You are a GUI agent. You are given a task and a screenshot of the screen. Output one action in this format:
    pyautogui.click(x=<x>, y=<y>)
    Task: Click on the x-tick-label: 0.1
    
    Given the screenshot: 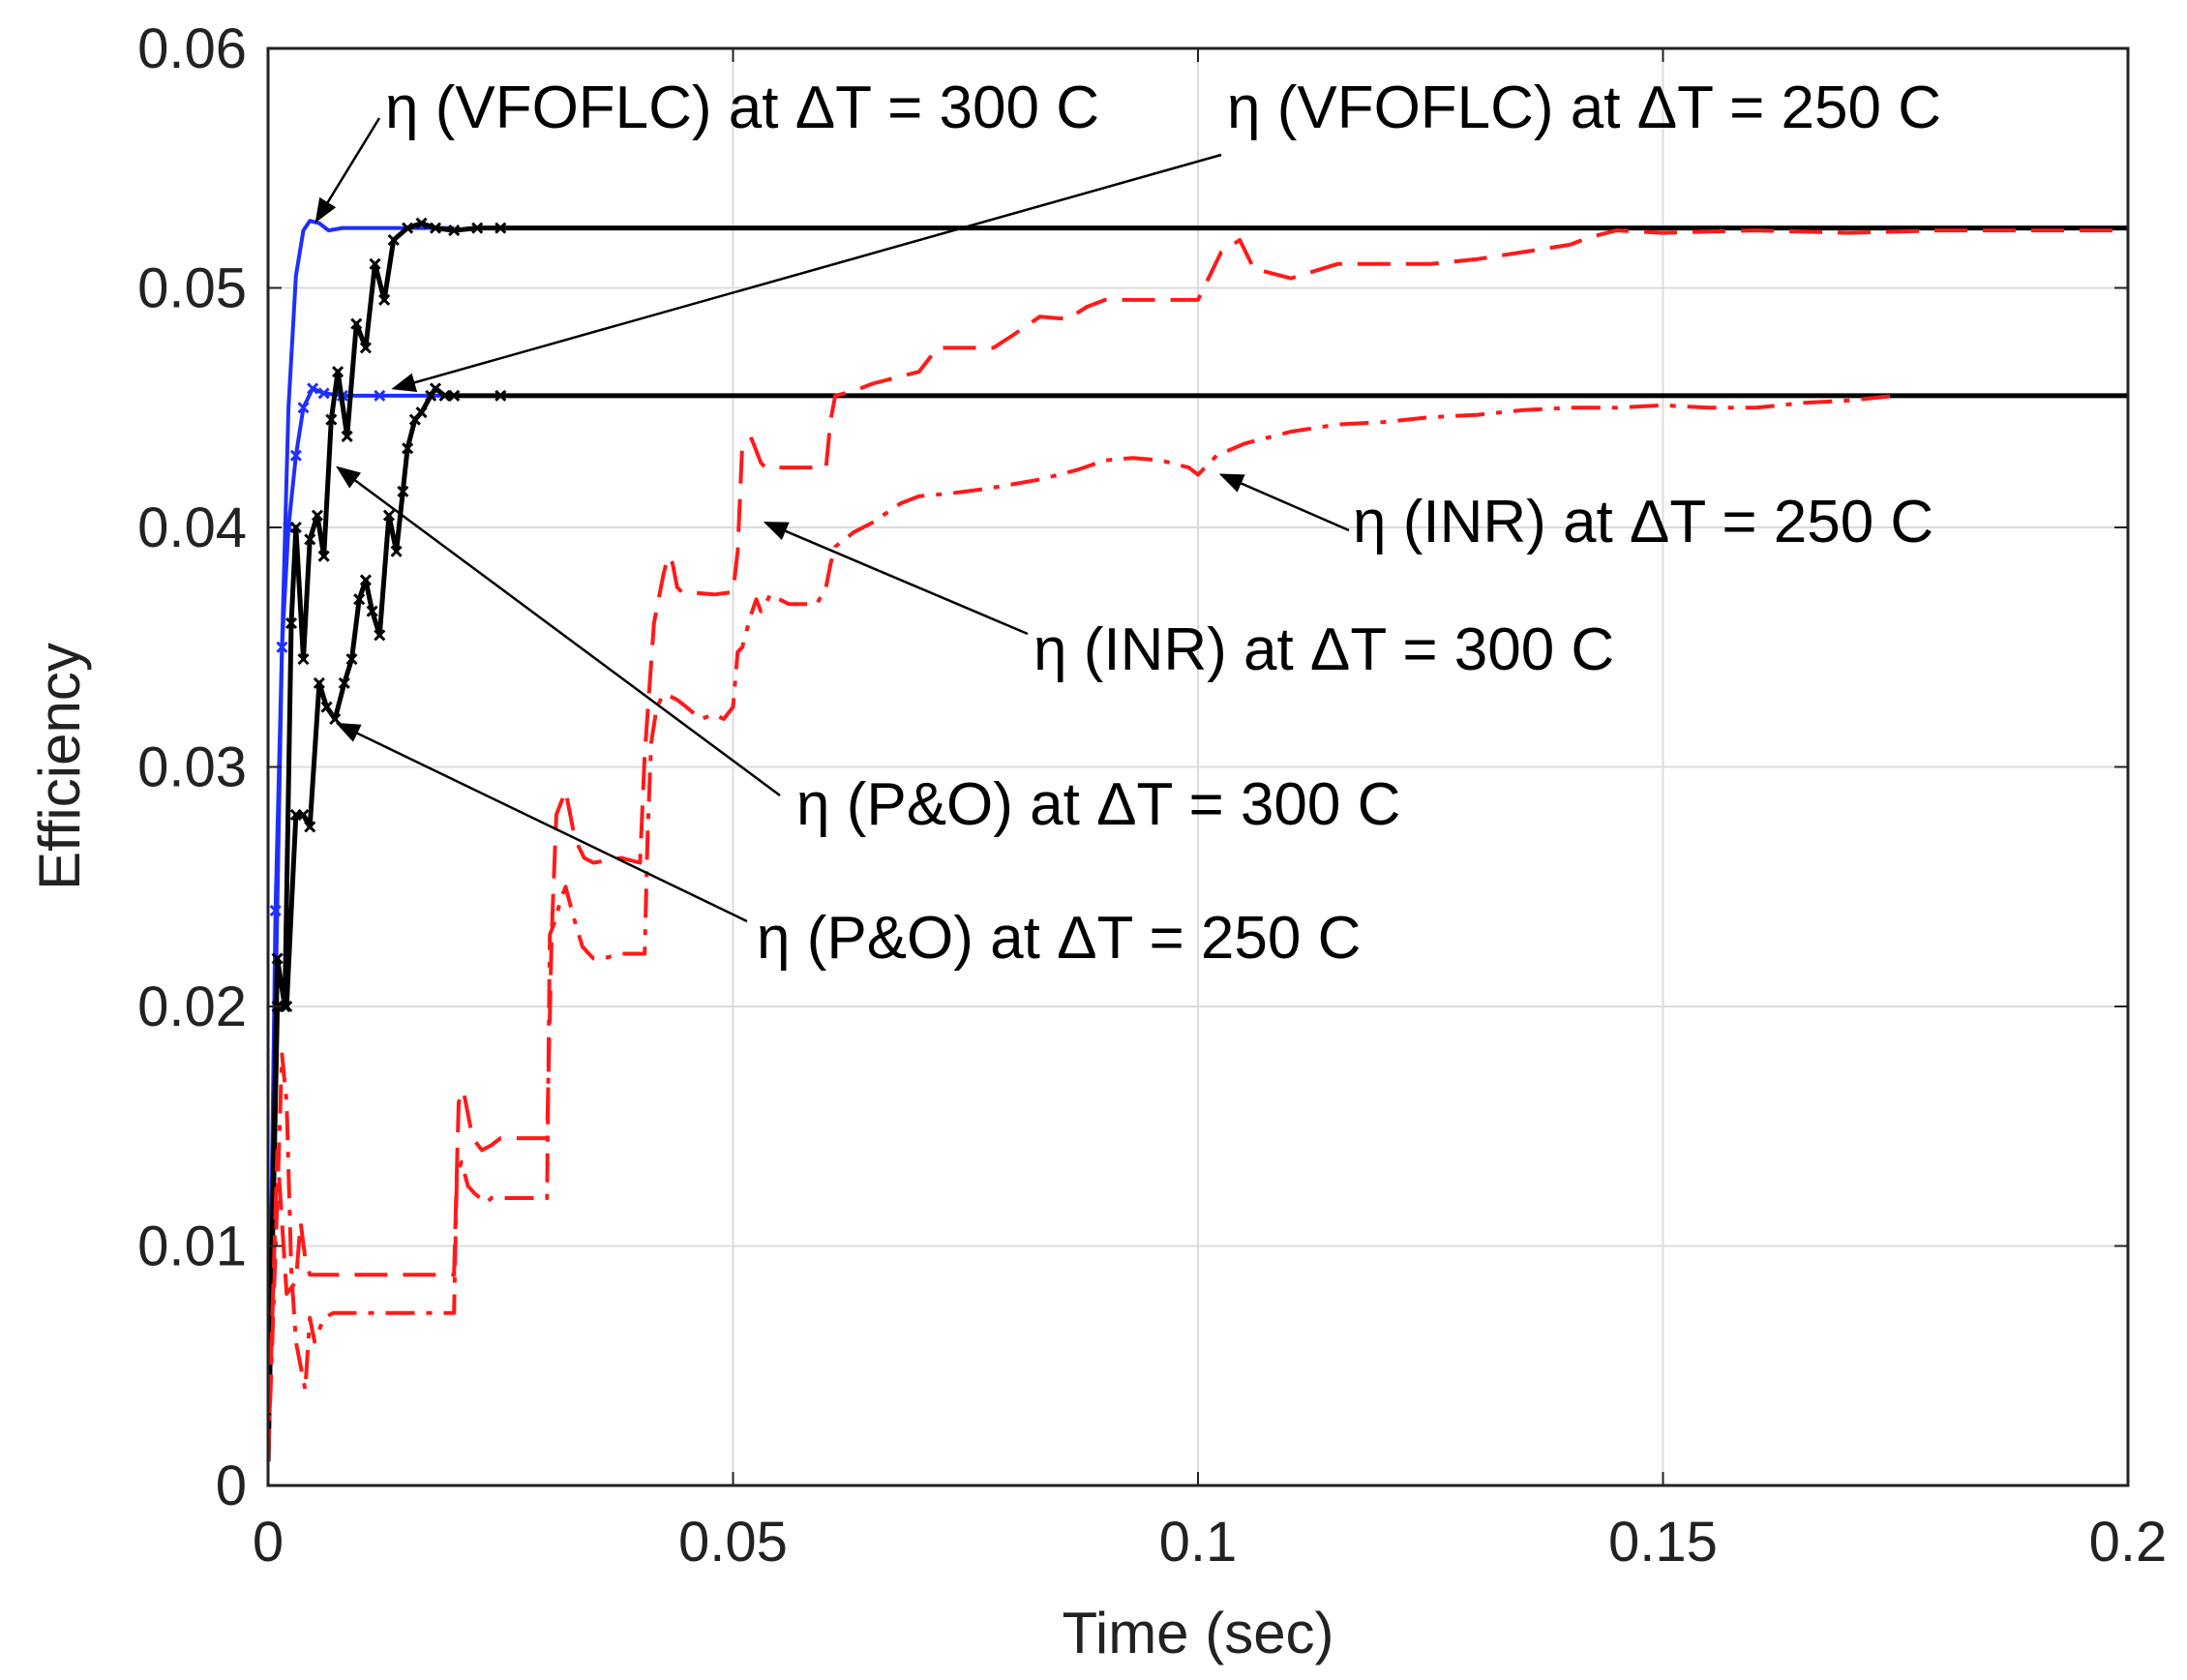 What is the action you would take?
    pyautogui.click(x=1198, y=1543)
    